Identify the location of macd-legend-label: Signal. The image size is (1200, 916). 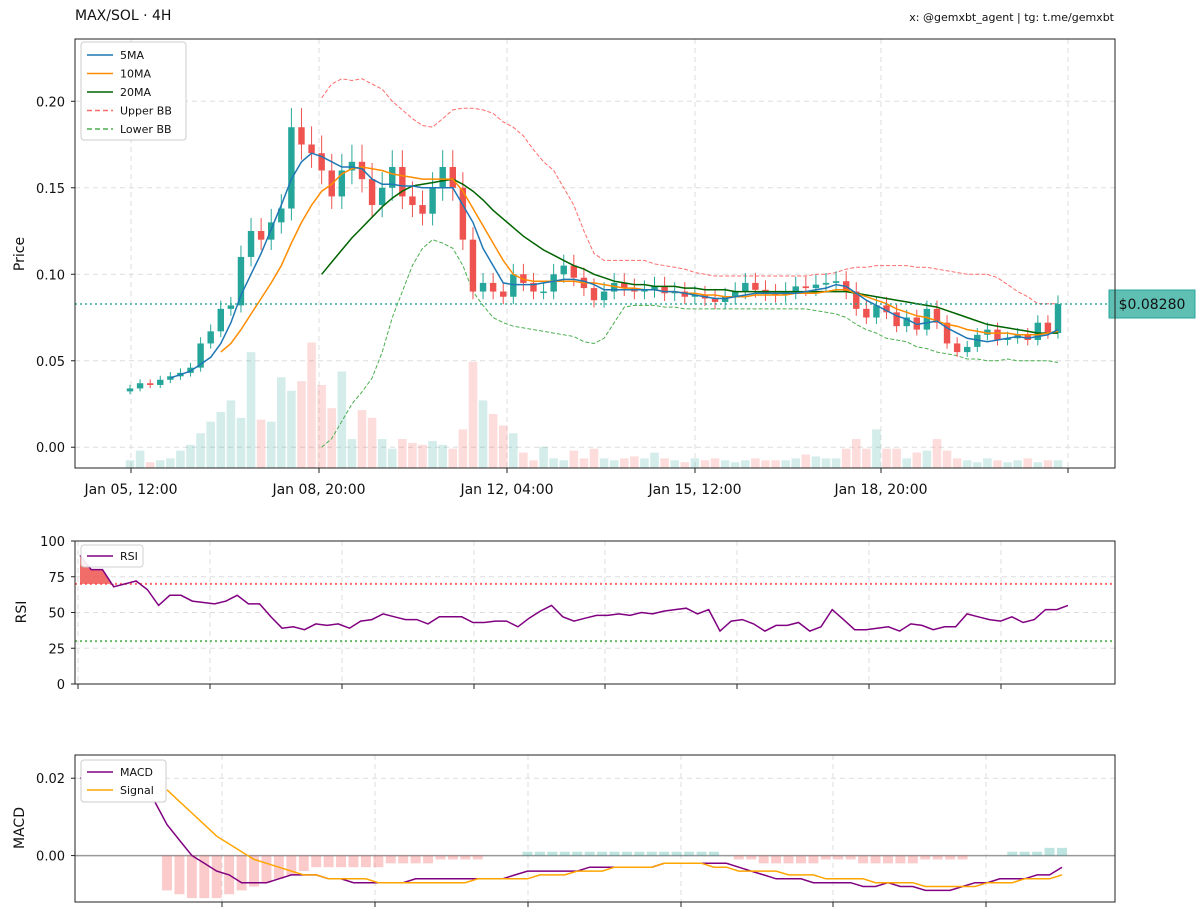
(137, 790).